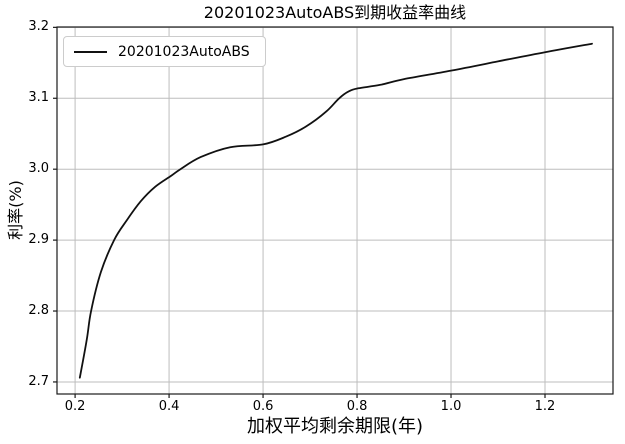 The image size is (625, 444). I want to click on y-axis-label: 利率(%), so click(15, 210).